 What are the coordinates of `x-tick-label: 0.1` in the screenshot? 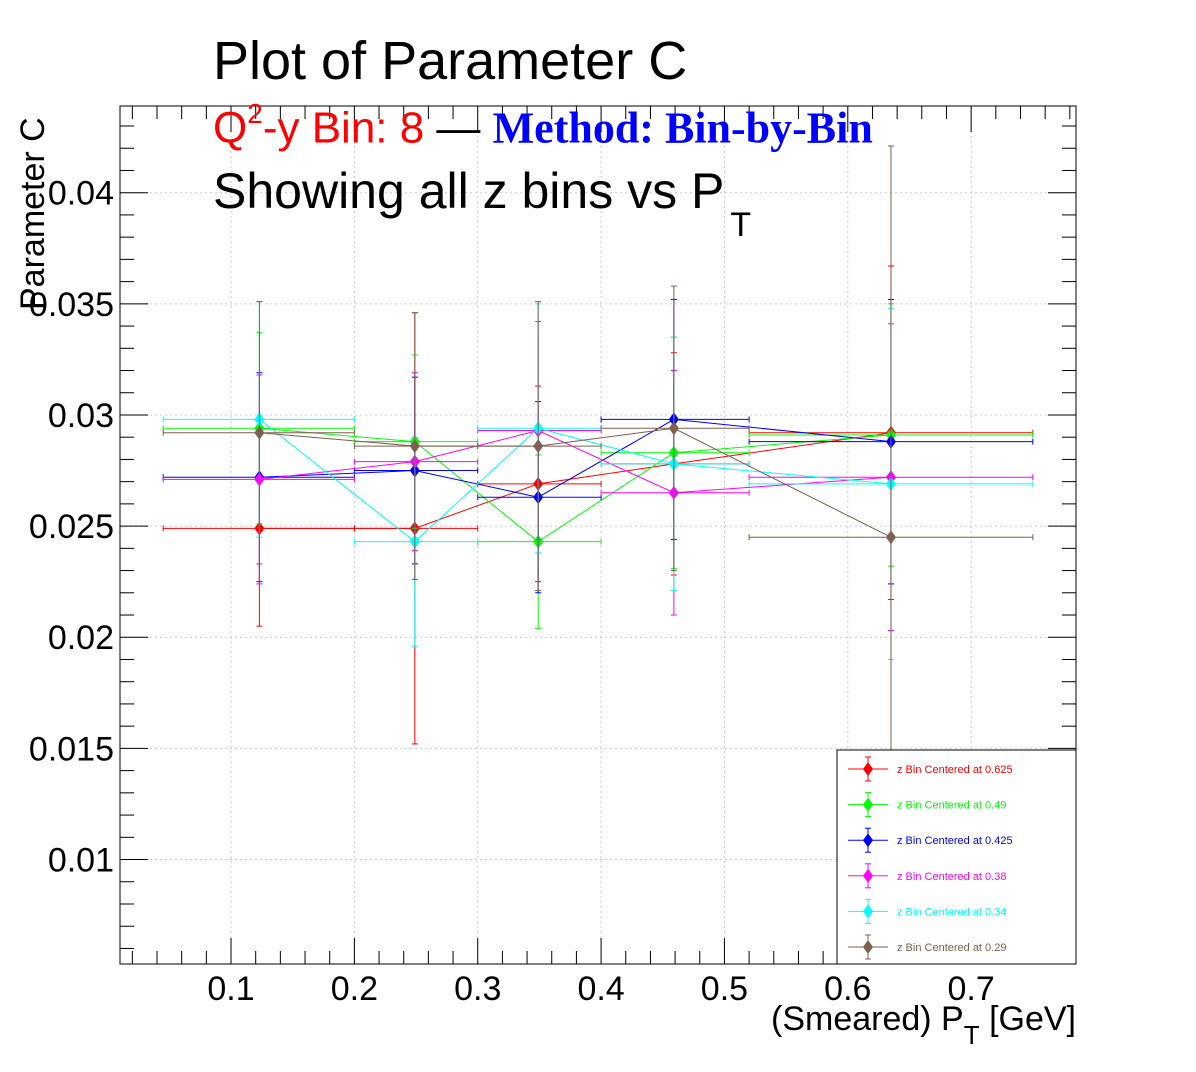 It's located at (230, 989).